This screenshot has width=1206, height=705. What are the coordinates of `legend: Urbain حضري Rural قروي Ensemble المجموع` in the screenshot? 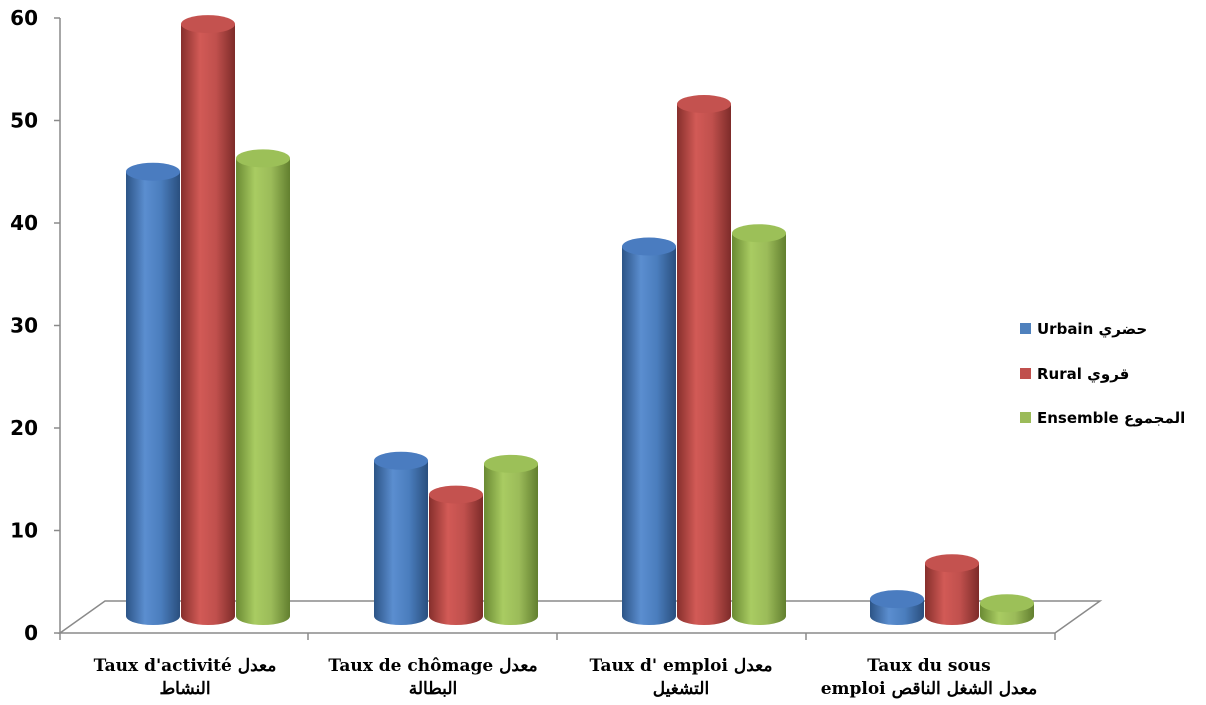 It's located at (1102, 373).